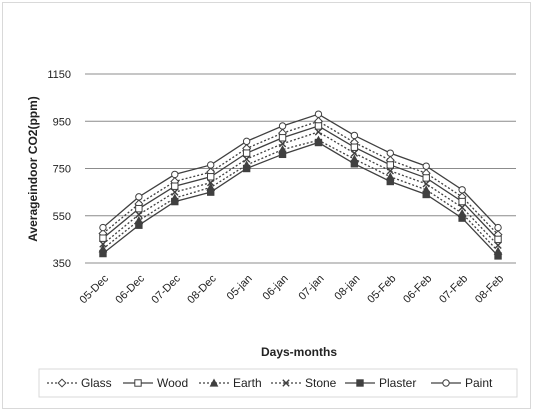 The height and width of the screenshot is (415, 535). I want to click on y-axis-label: Averageindoor CO2(ppm), so click(33, 169).